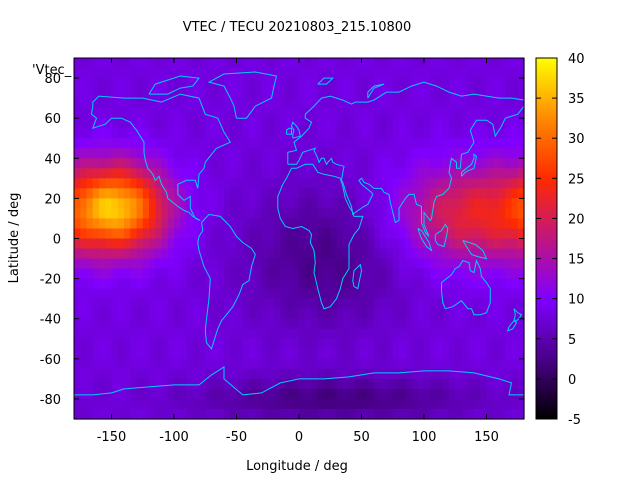 Image resolution: width=640 pixels, height=480 pixels. I want to click on x-tick-label: -50, so click(236, 437).